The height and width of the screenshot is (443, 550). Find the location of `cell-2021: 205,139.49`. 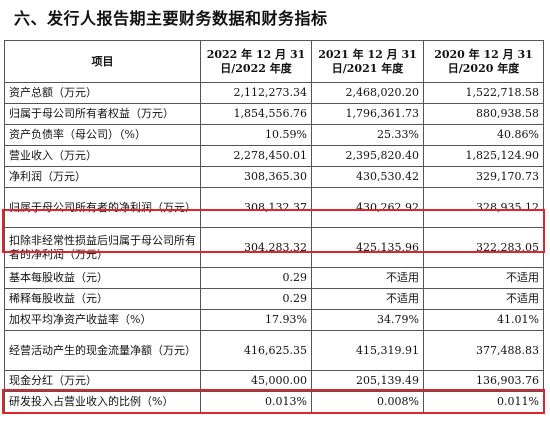

cell-2021: 205,139.49 is located at coordinates (367, 381).